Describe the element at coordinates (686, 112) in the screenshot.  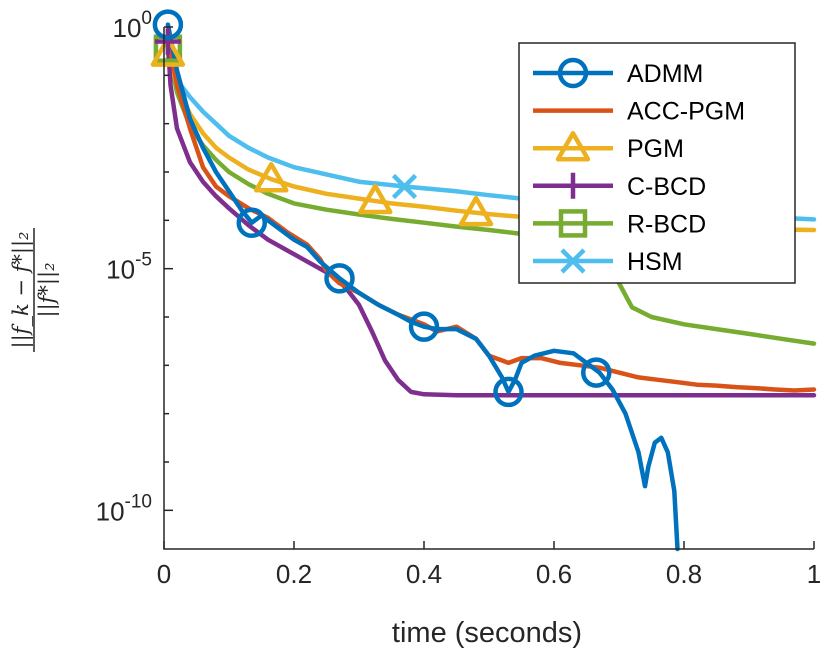
I see `legend-label: ACC-PGM` at that location.